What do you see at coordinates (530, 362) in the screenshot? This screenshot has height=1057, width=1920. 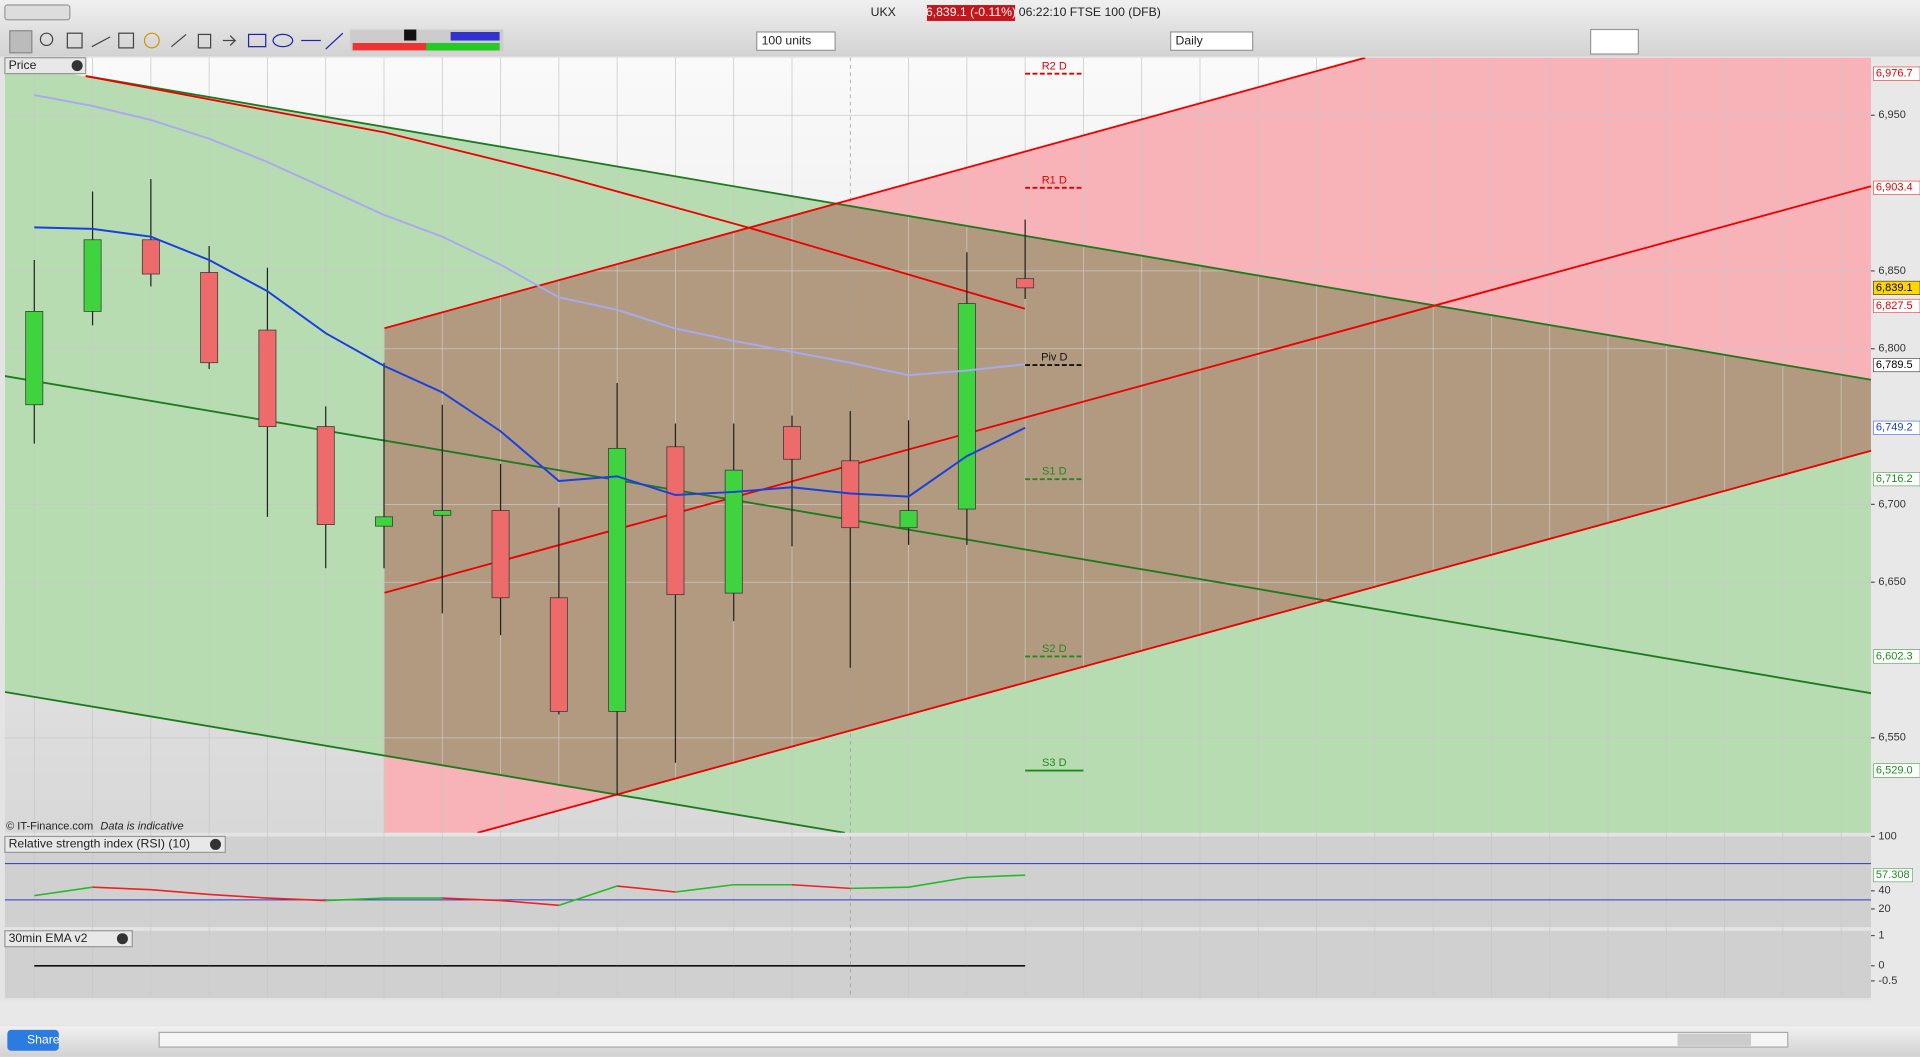 I see `moving-average` at bounding box center [530, 362].